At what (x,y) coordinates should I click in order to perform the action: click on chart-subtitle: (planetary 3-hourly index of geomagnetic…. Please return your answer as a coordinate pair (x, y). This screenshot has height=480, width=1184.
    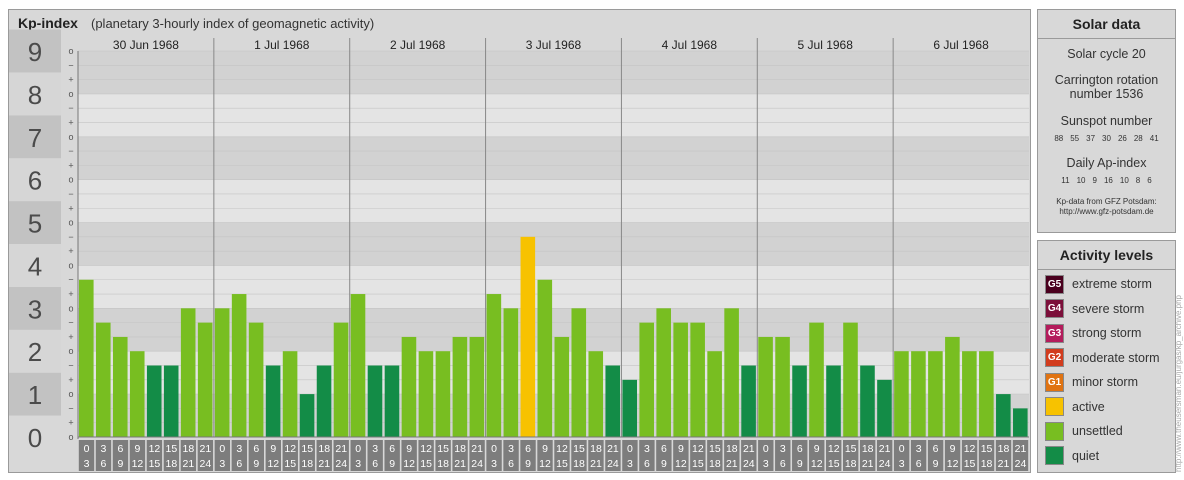
    Looking at the image, I should click on (233, 23).